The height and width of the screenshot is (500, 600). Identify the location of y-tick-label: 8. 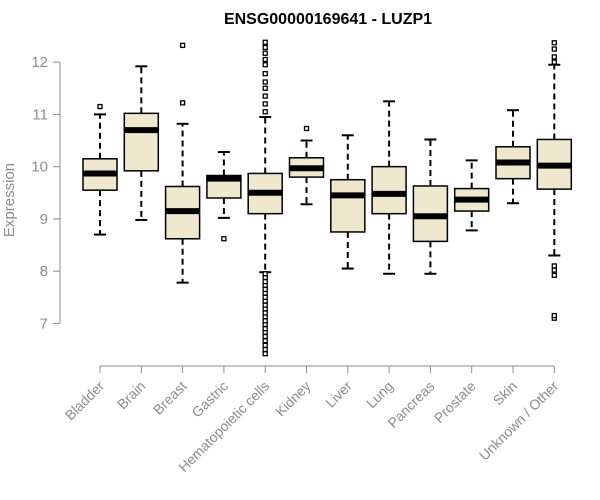
(44, 271).